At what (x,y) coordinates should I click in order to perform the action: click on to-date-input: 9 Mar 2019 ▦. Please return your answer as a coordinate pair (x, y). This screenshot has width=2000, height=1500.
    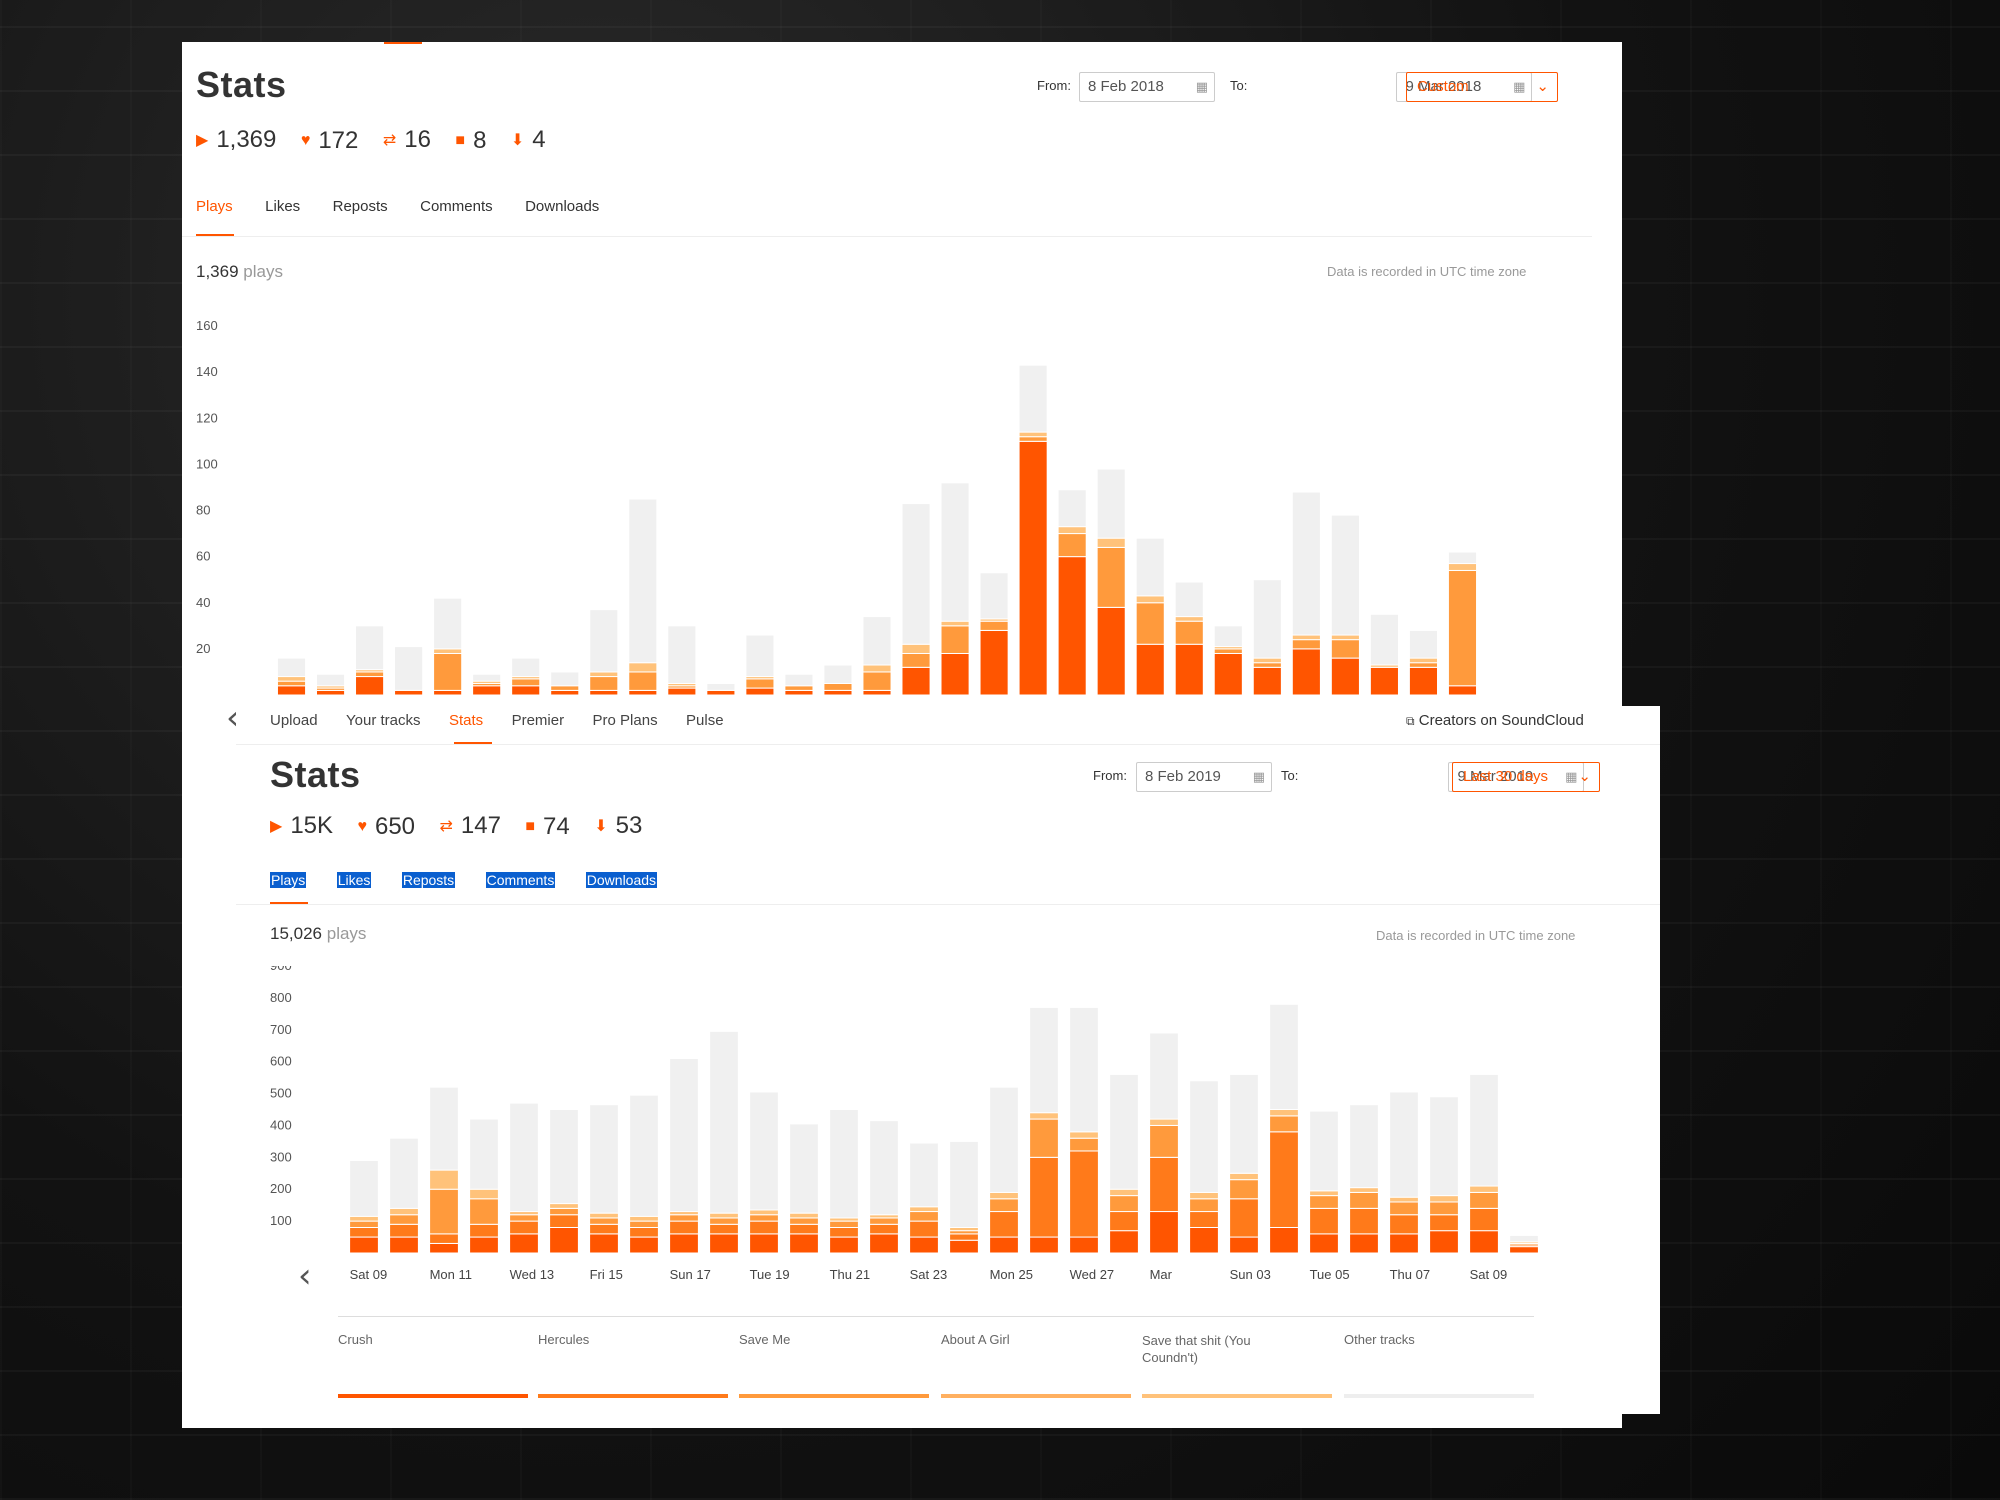
    Looking at the image, I should click on (1516, 777).